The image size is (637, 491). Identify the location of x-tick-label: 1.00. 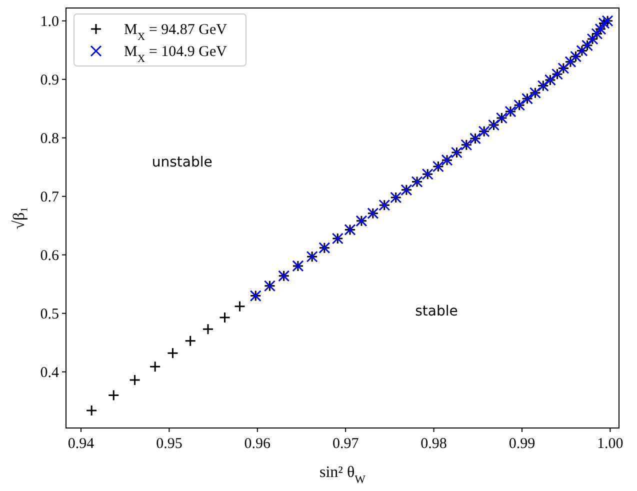
(610, 444).